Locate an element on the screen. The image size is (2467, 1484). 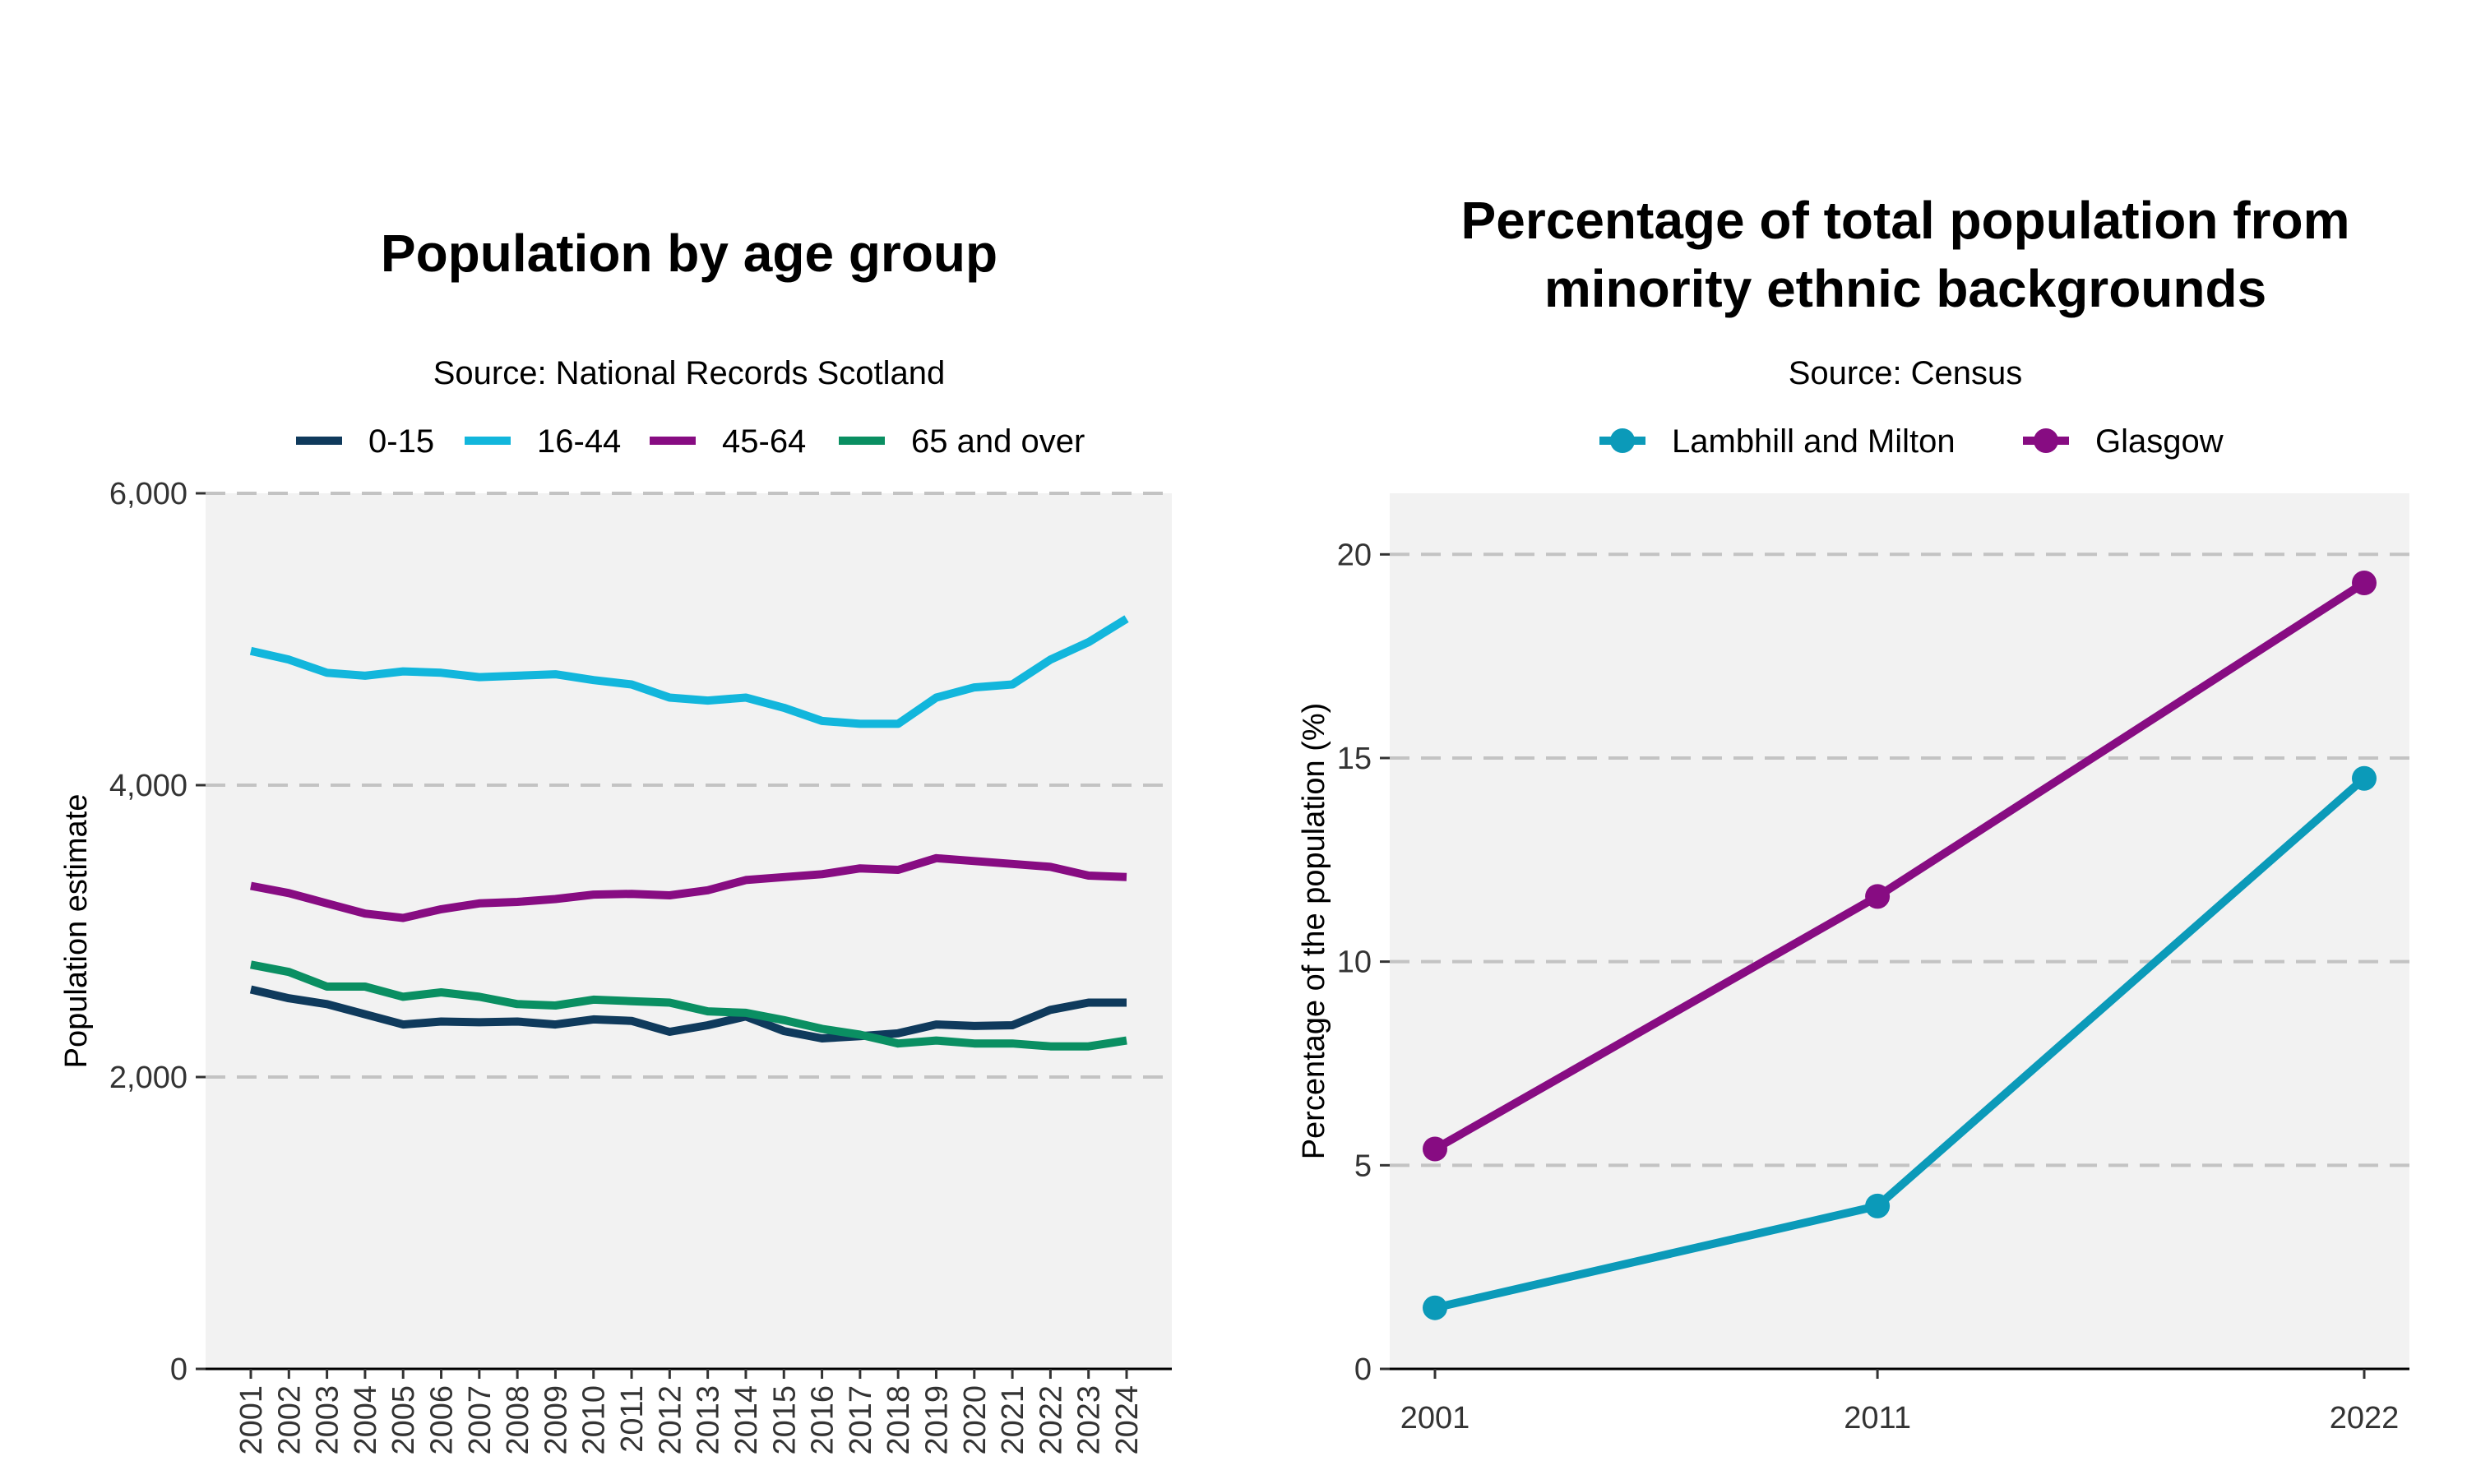
legend-item: 45-64 is located at coordinates (728, 442).